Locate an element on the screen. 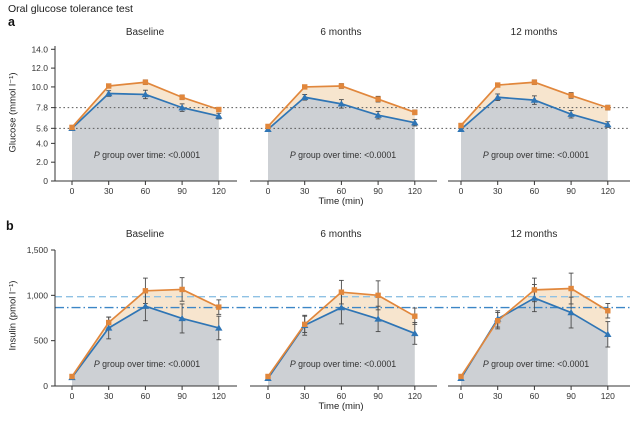  svg-text: 7.8 is located at coordinates (42, 108).